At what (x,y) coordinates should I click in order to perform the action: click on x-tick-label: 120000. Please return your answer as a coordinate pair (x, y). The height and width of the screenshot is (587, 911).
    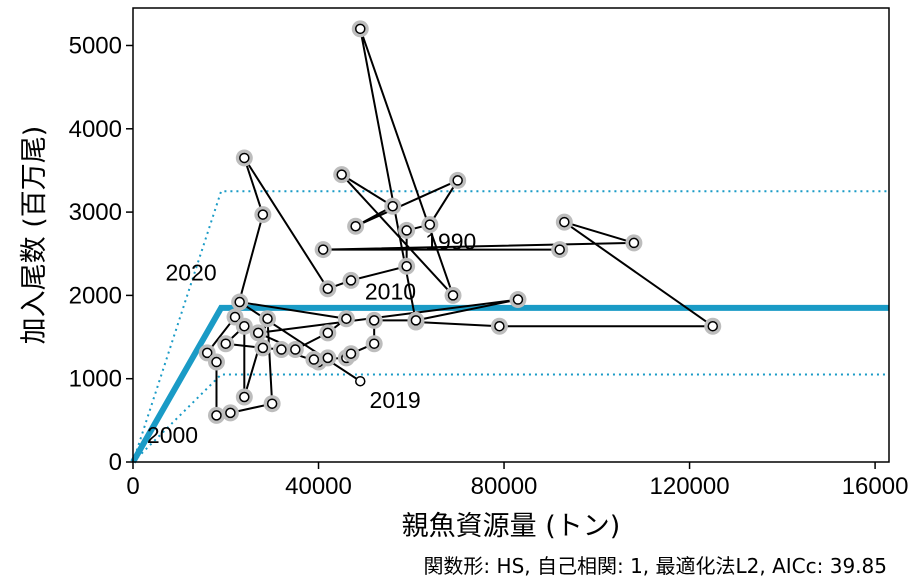
    Looking at the image, I should click on (690, 486).